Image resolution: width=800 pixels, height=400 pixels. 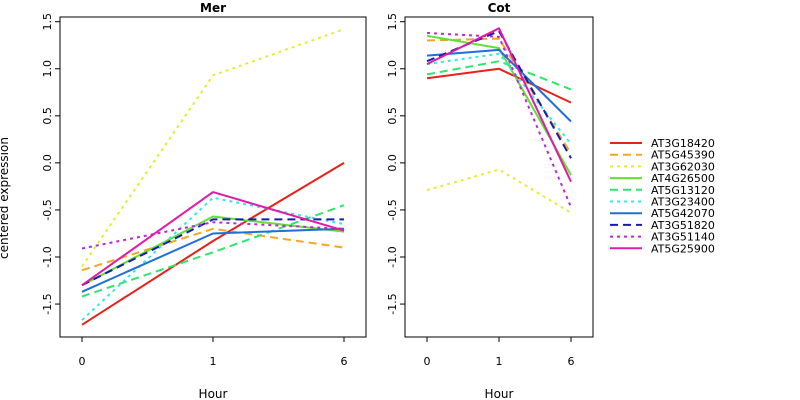 I want to click on legend-label: AT5G25900, so click(x=683, y=248).